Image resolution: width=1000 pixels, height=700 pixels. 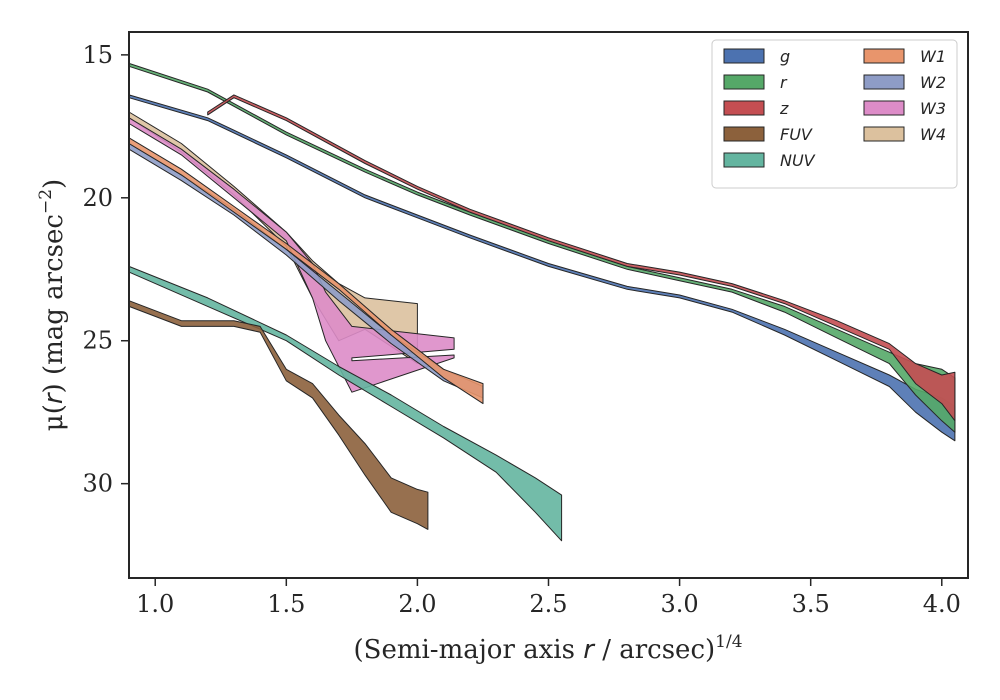 I want to click on legend-label-fuv: FUV, so click(x=796, y=134).